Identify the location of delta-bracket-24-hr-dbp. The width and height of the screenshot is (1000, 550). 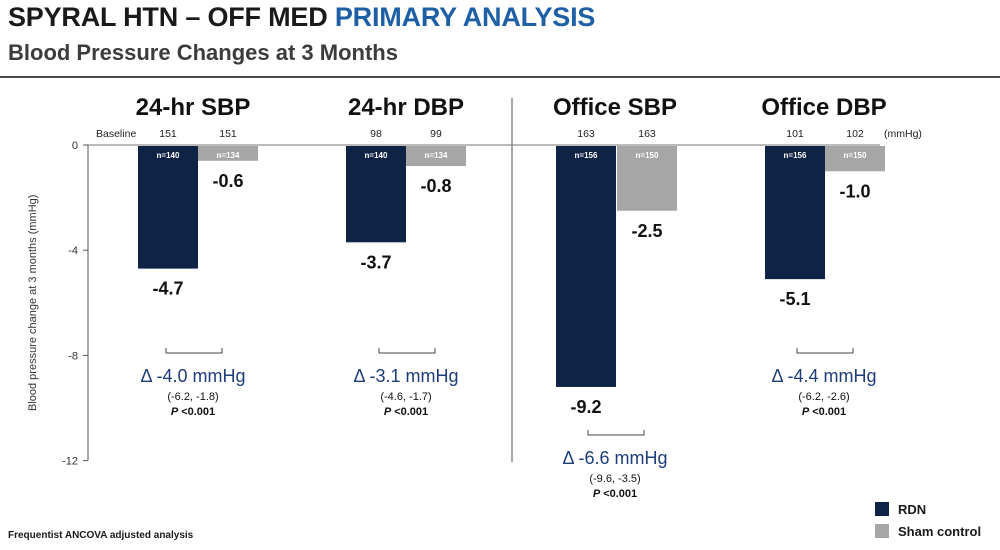
(407, 351).